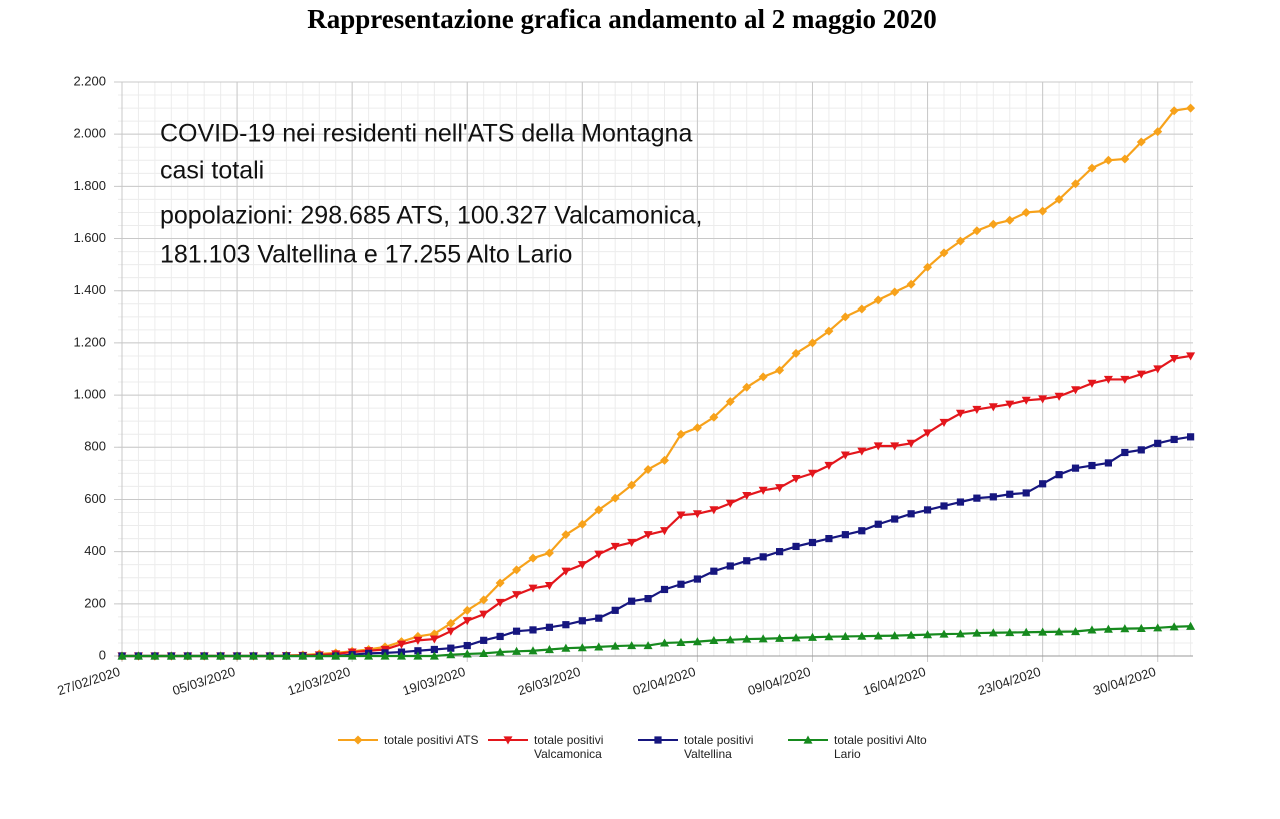 This screenshot has width=1280, height=819. What do you see at coordinates (319, 681) in the screenshot?
I see `x-tick-label: 12/03/2020` at bounding box center [319, 681].